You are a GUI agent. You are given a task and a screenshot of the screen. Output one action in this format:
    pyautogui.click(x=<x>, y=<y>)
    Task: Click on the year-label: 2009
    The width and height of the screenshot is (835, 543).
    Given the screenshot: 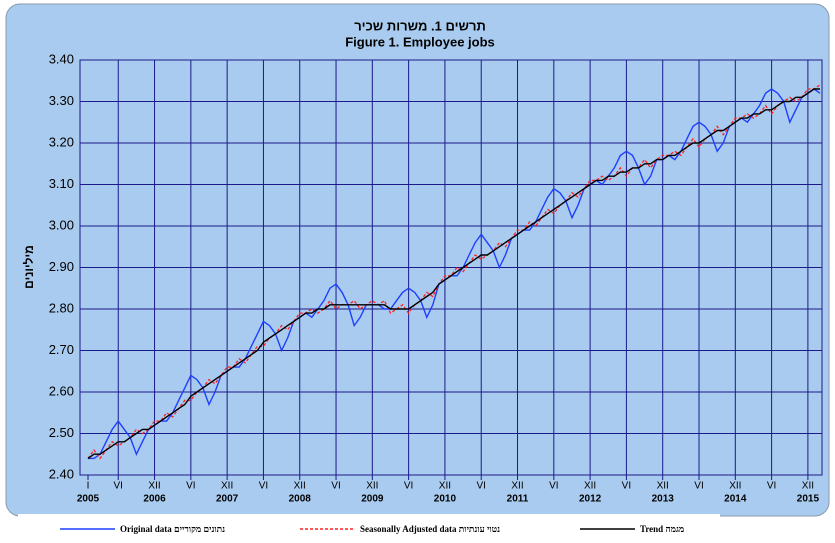 What is the action you would take?
    pyautogui.click(x=372, y=499)
    